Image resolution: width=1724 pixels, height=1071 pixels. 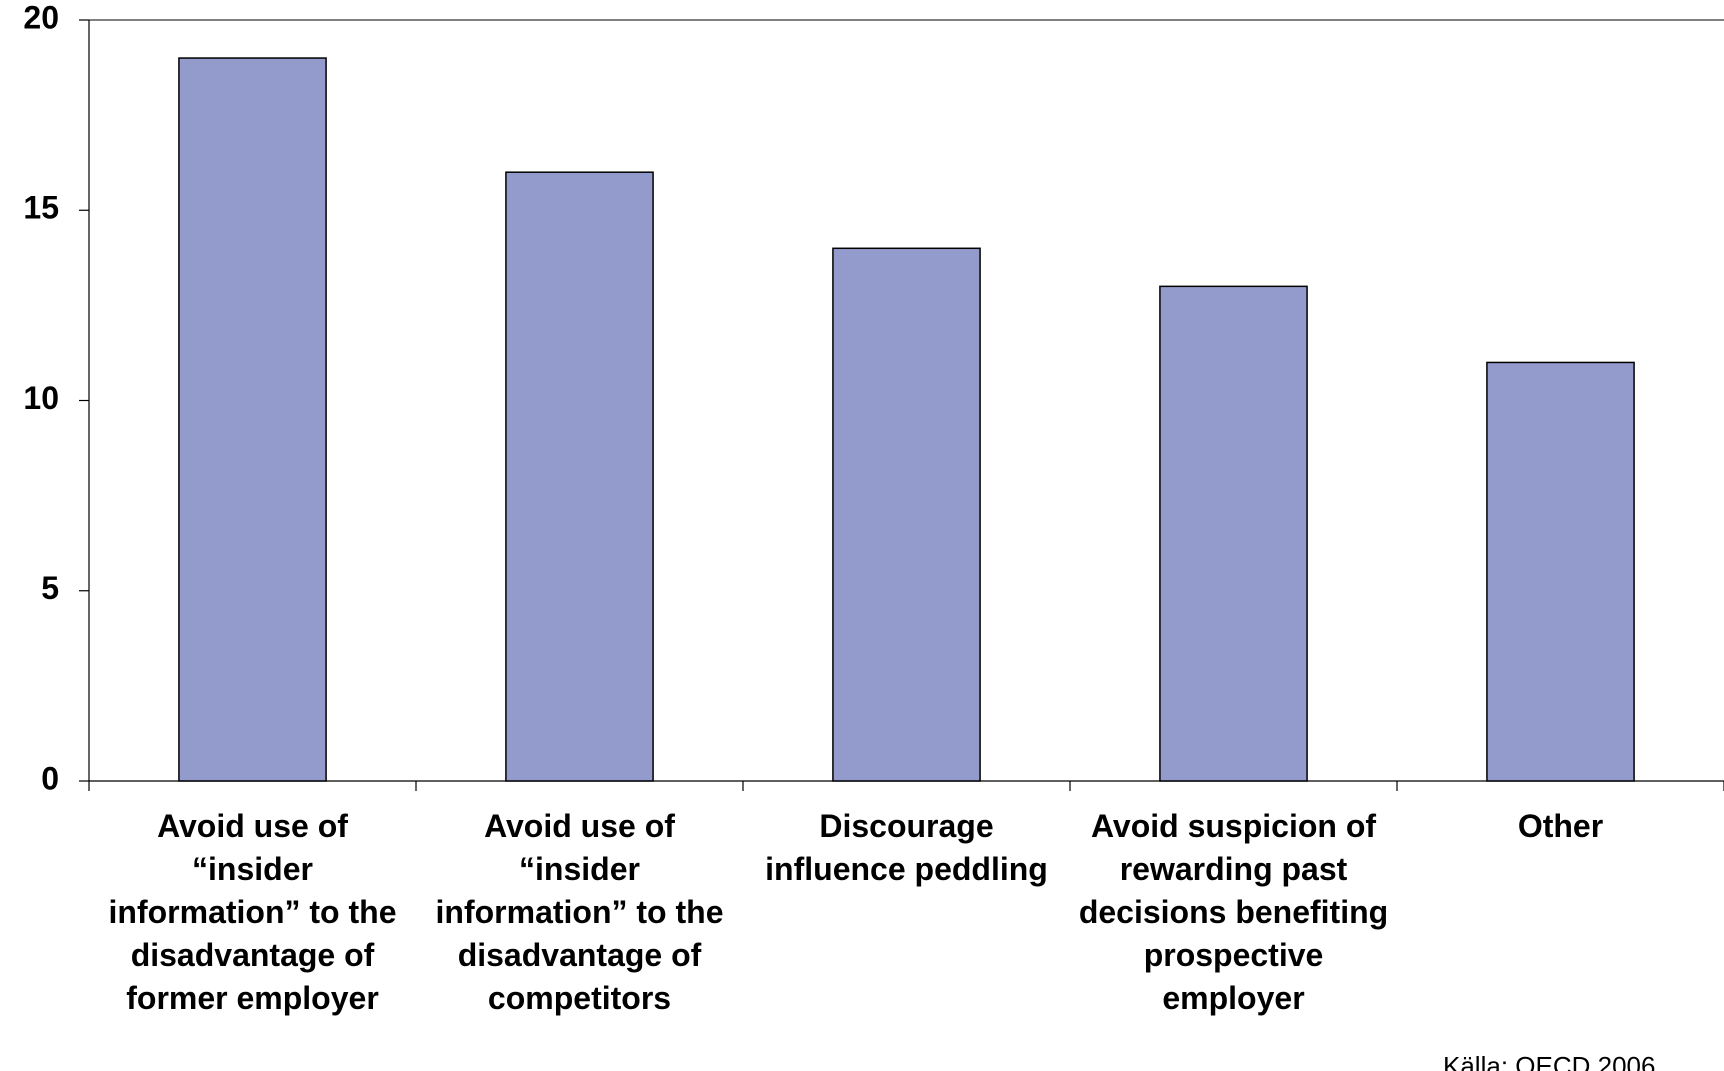 I want to click on y-tick-label: 10, so click(x=41, y=398).